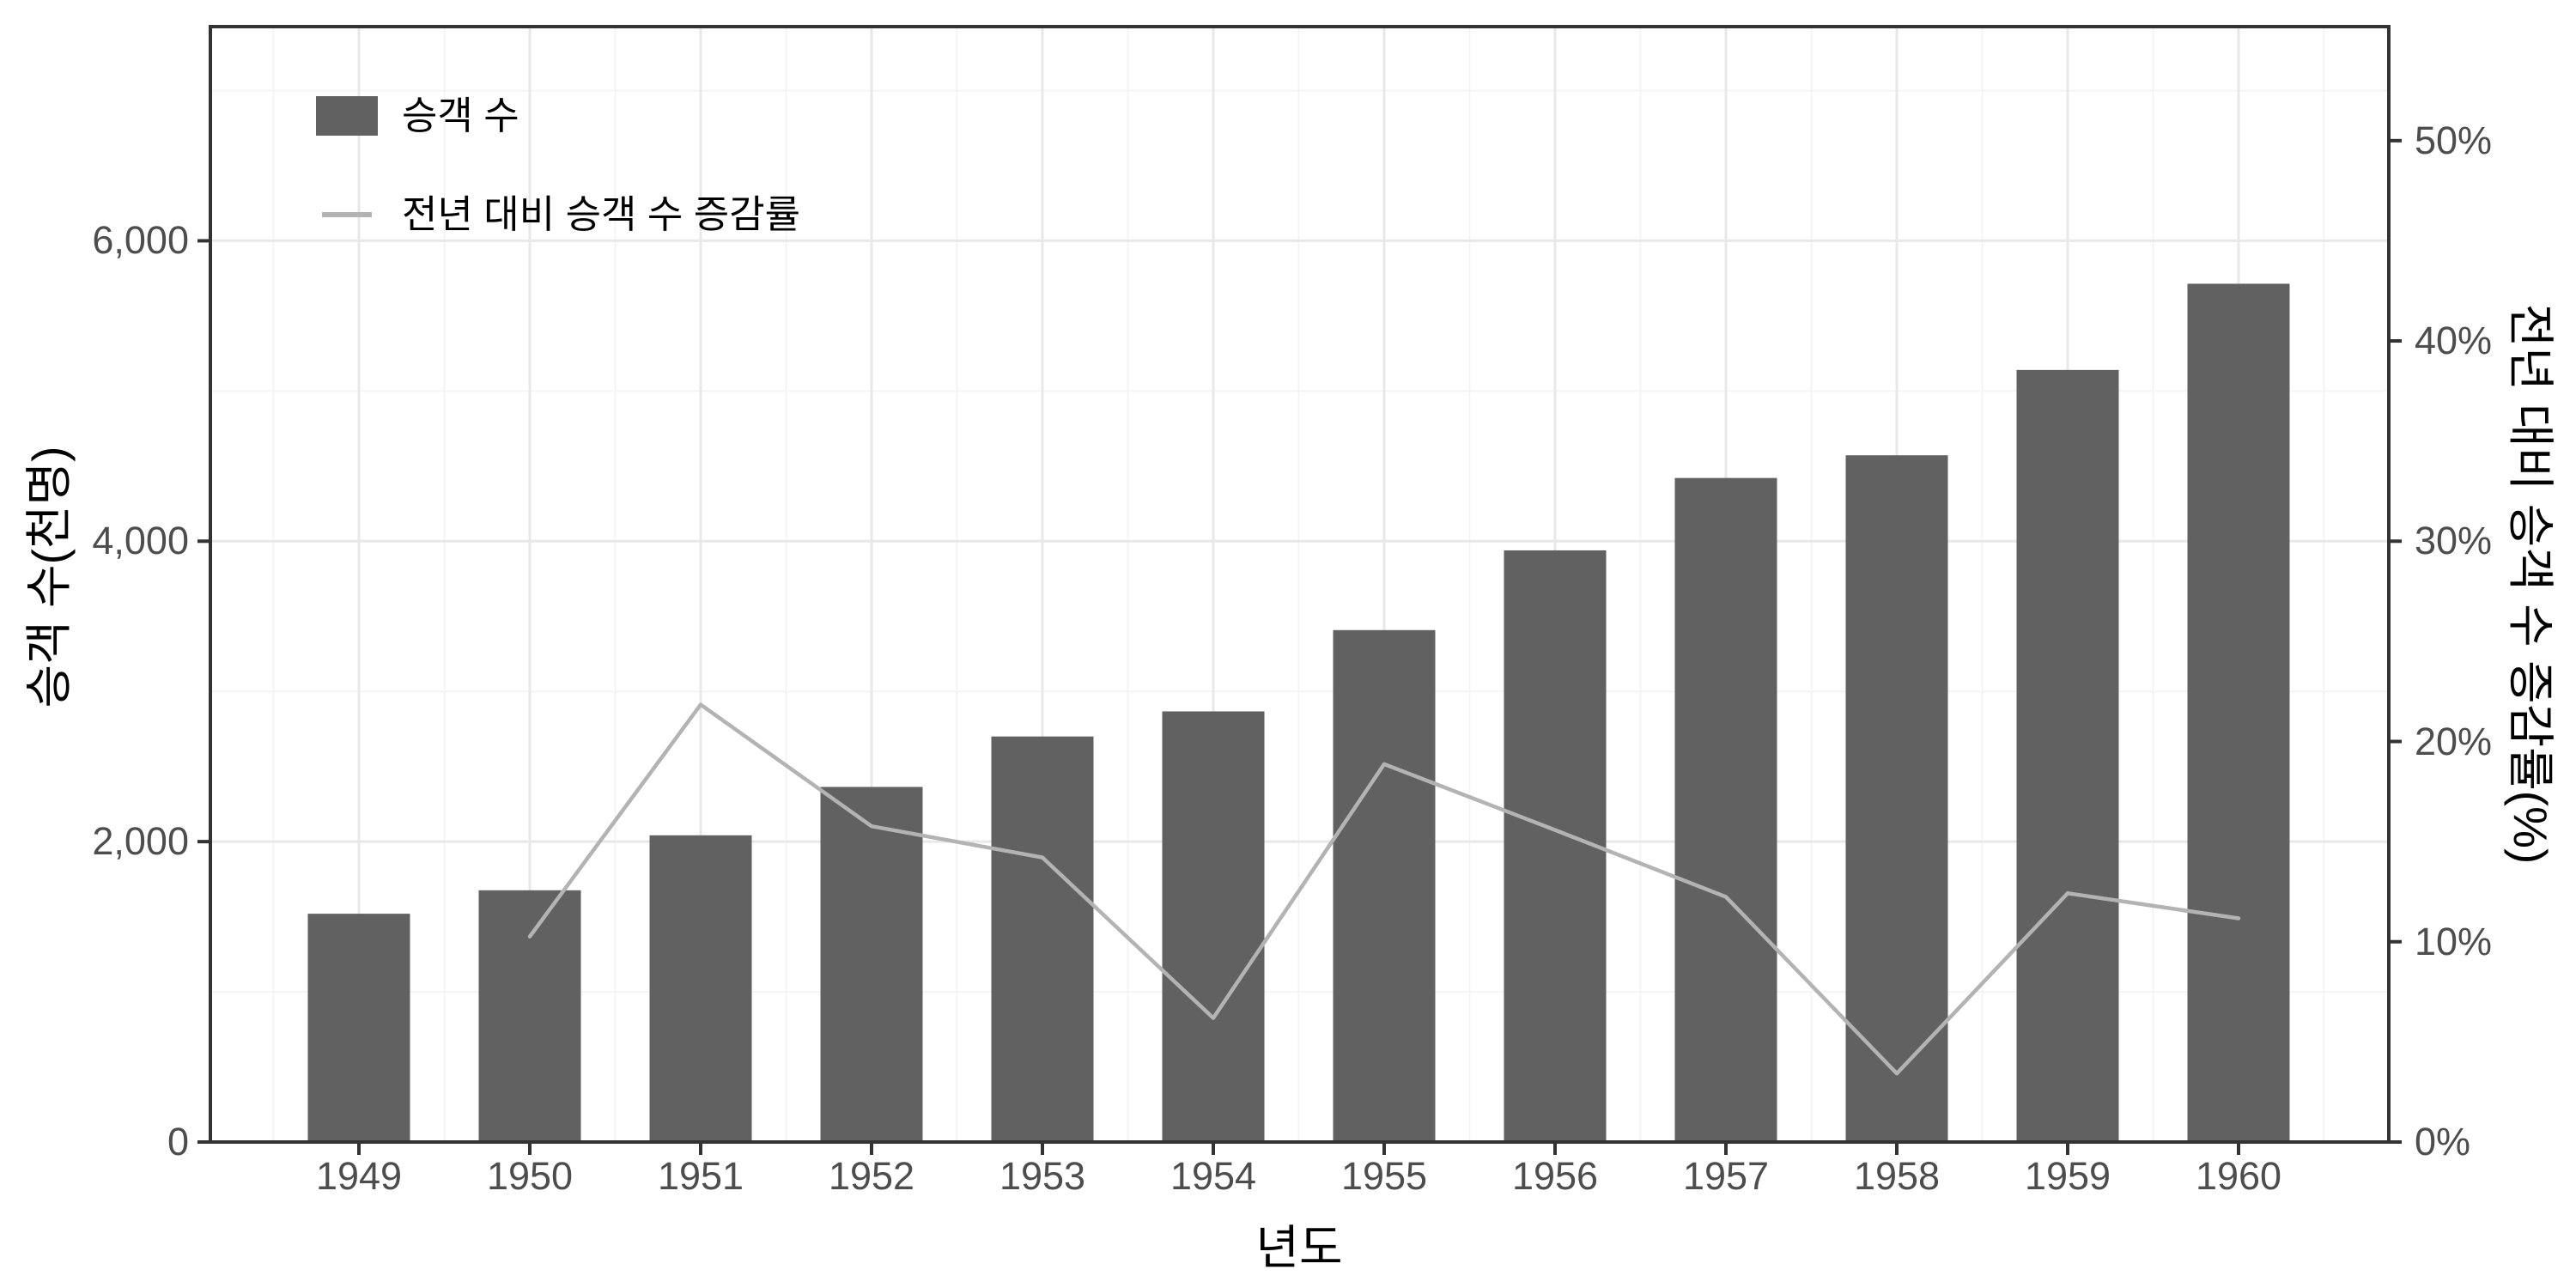 This screenshot has height=1288, width=2576. Describe the element at coordinates (2443, 1141) in the screenshot. I see `right-y-tick-label: 0%` at that location.